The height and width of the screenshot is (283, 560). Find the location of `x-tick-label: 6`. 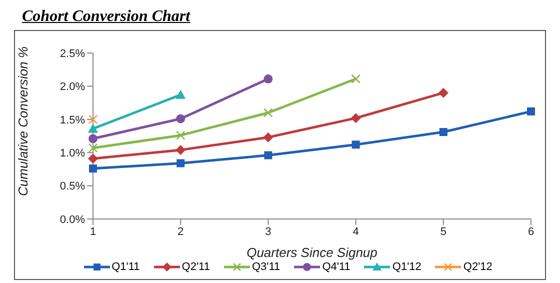

x-tick-label: 6 is located at coordinates (531, 232).